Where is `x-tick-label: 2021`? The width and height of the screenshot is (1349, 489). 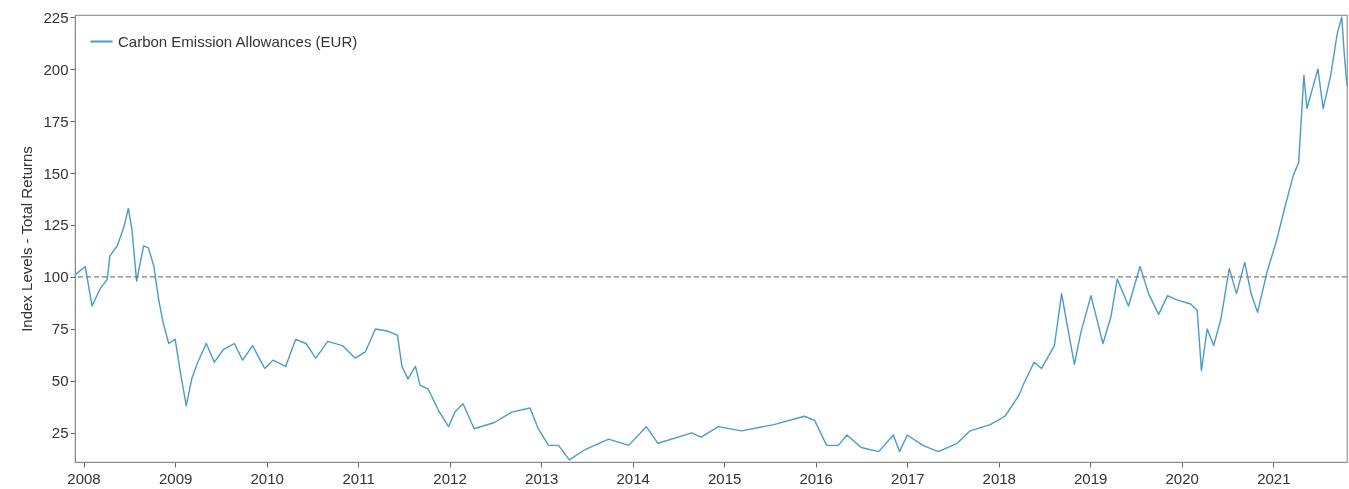
x-tick-label: 2021 is located at coordinates (1274, 478).